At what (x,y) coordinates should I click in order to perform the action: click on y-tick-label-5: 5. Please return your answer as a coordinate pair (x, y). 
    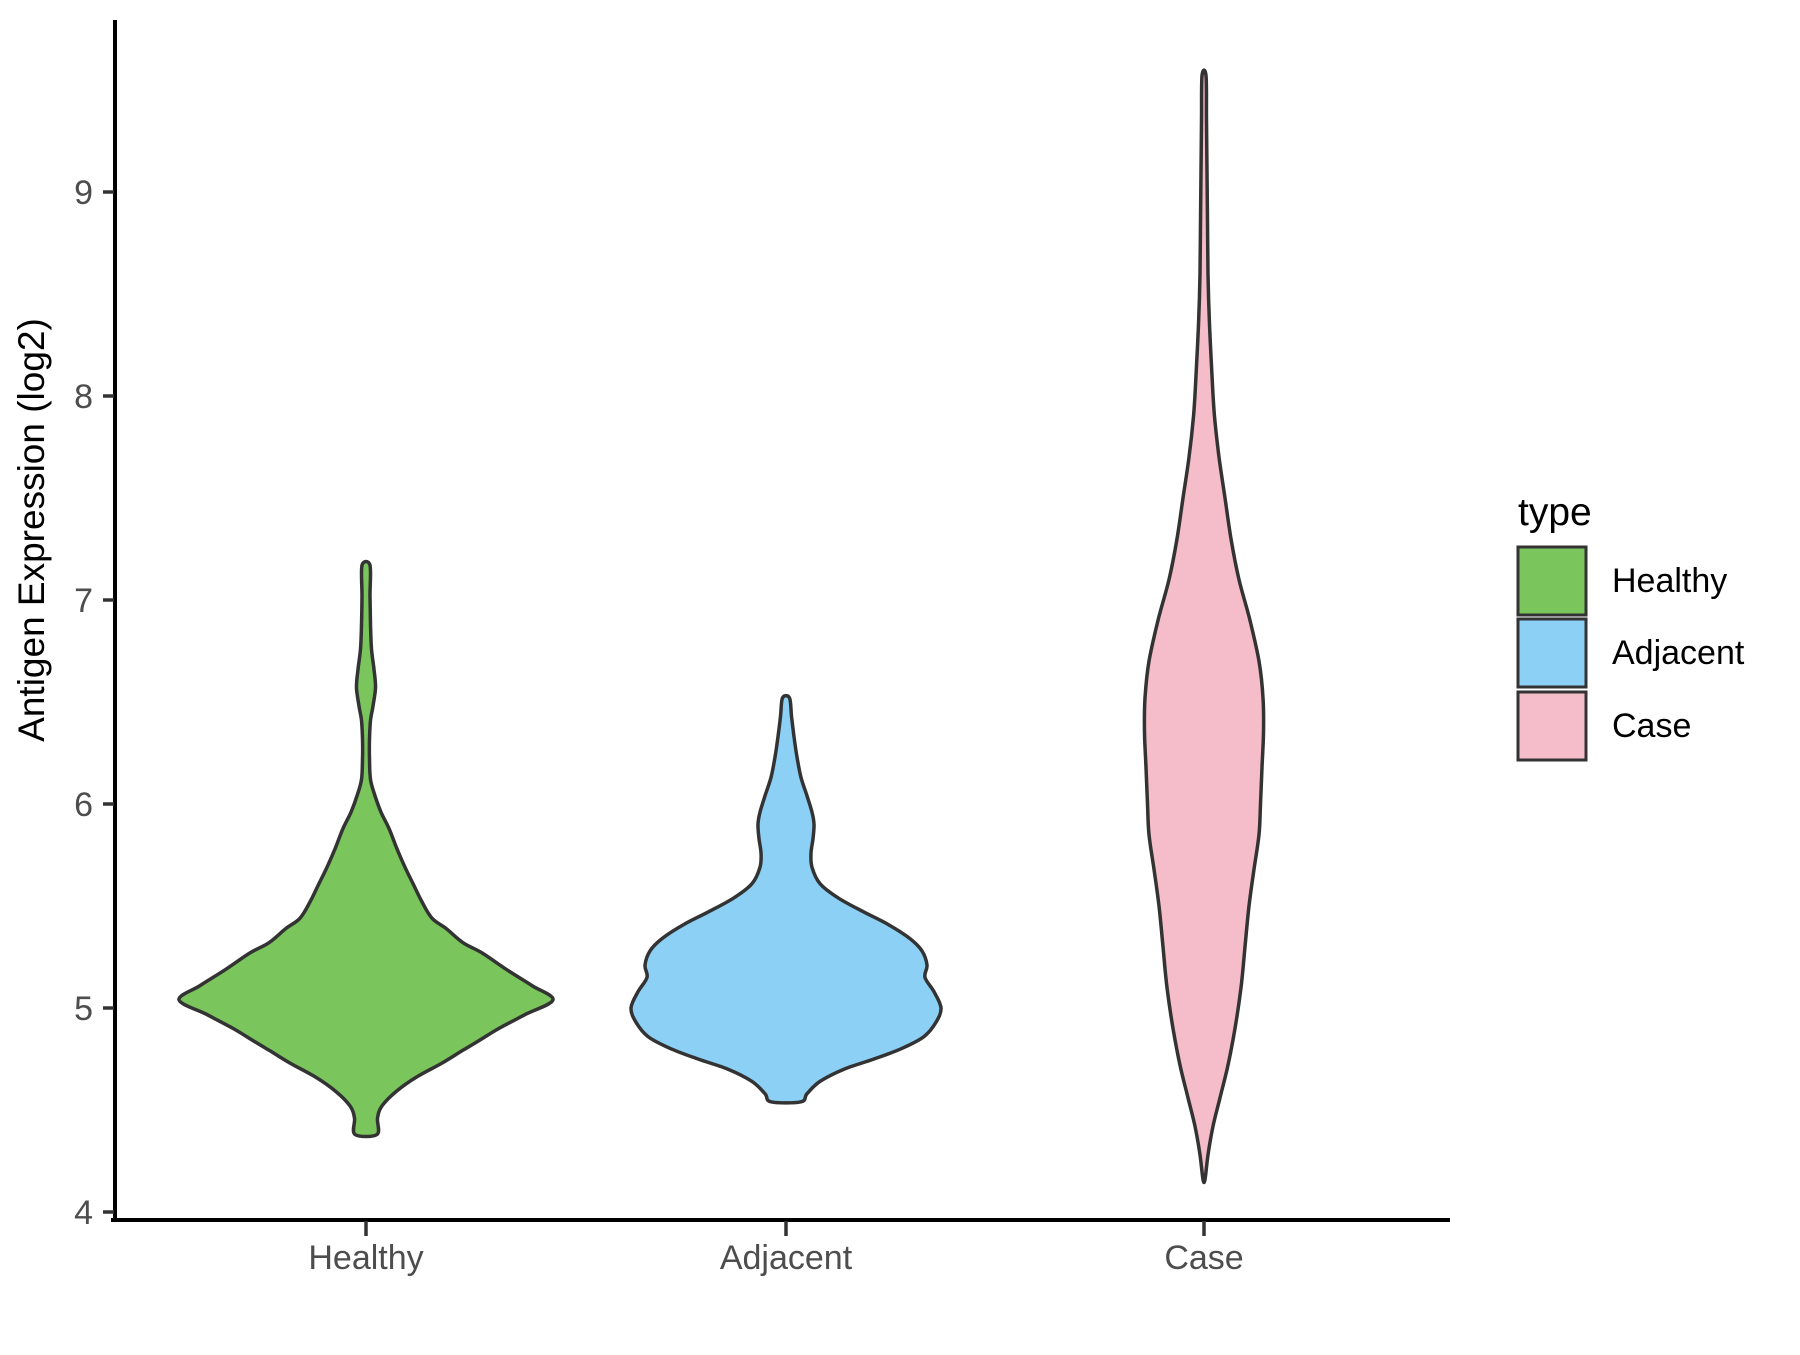
    Looking at the image, I should click on (83, 1009).